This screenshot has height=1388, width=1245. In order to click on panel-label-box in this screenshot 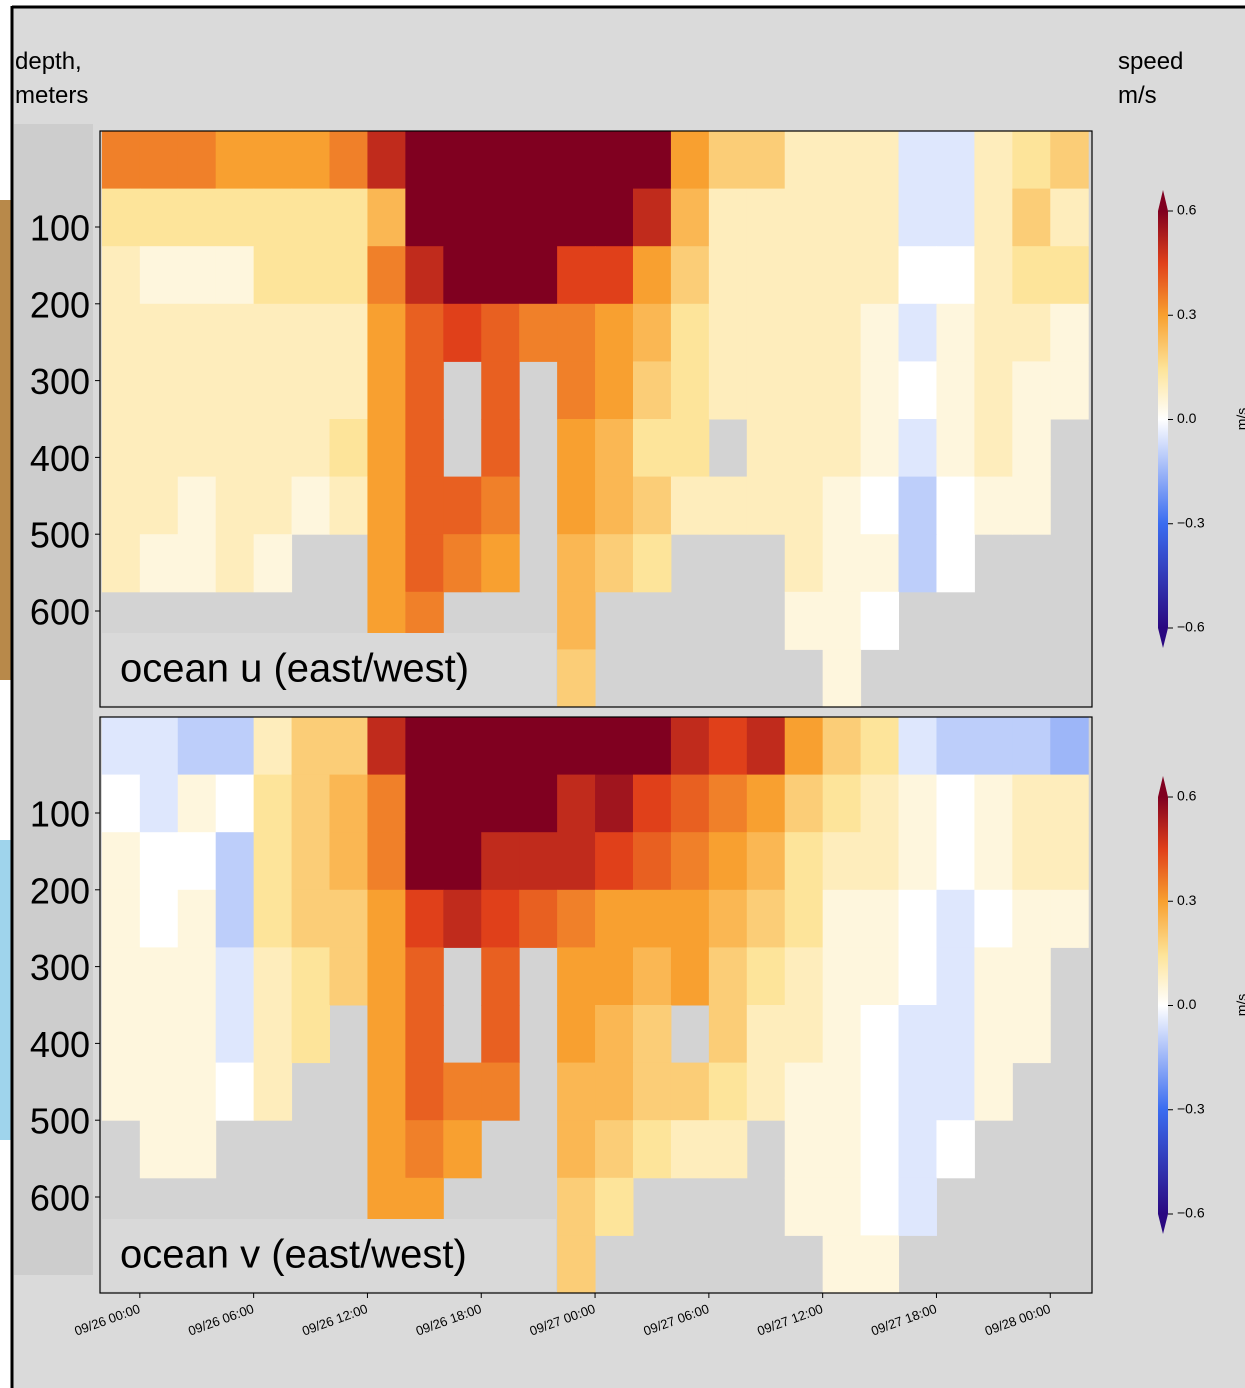, I will do `click(329, 669)`.